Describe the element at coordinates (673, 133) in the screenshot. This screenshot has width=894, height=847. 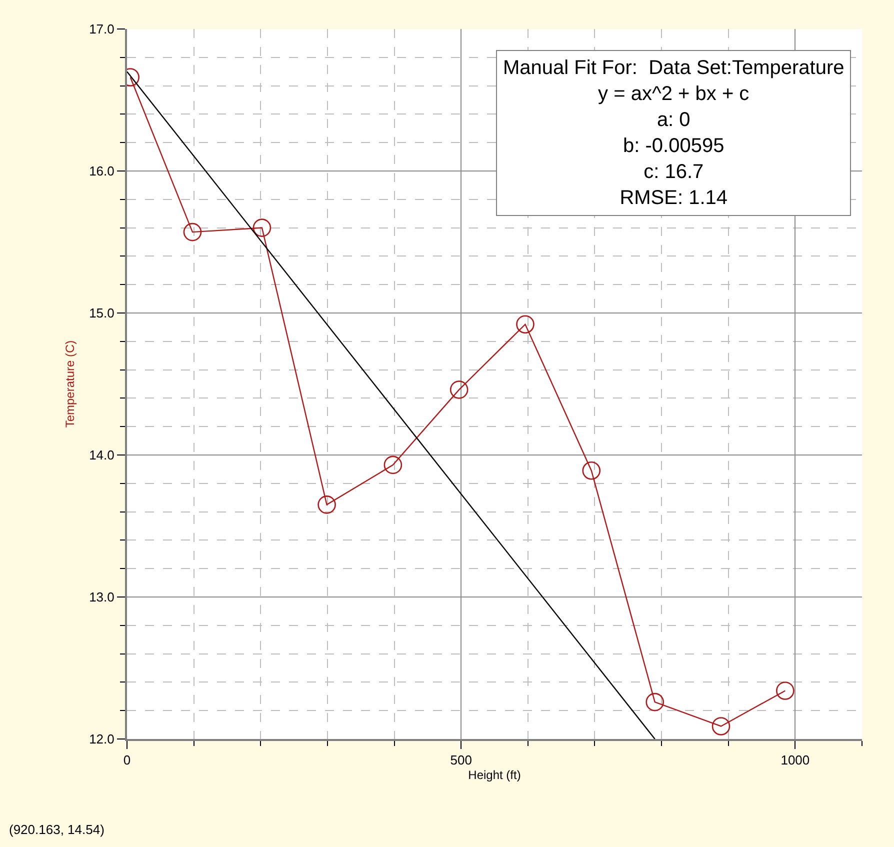
I see `annotation: Manual Fit For: Data Set:Temperature y = ax^2 + bx + c a: 0 b: -0.00595 c: 16.7 RMSE: 1.14` at that location.